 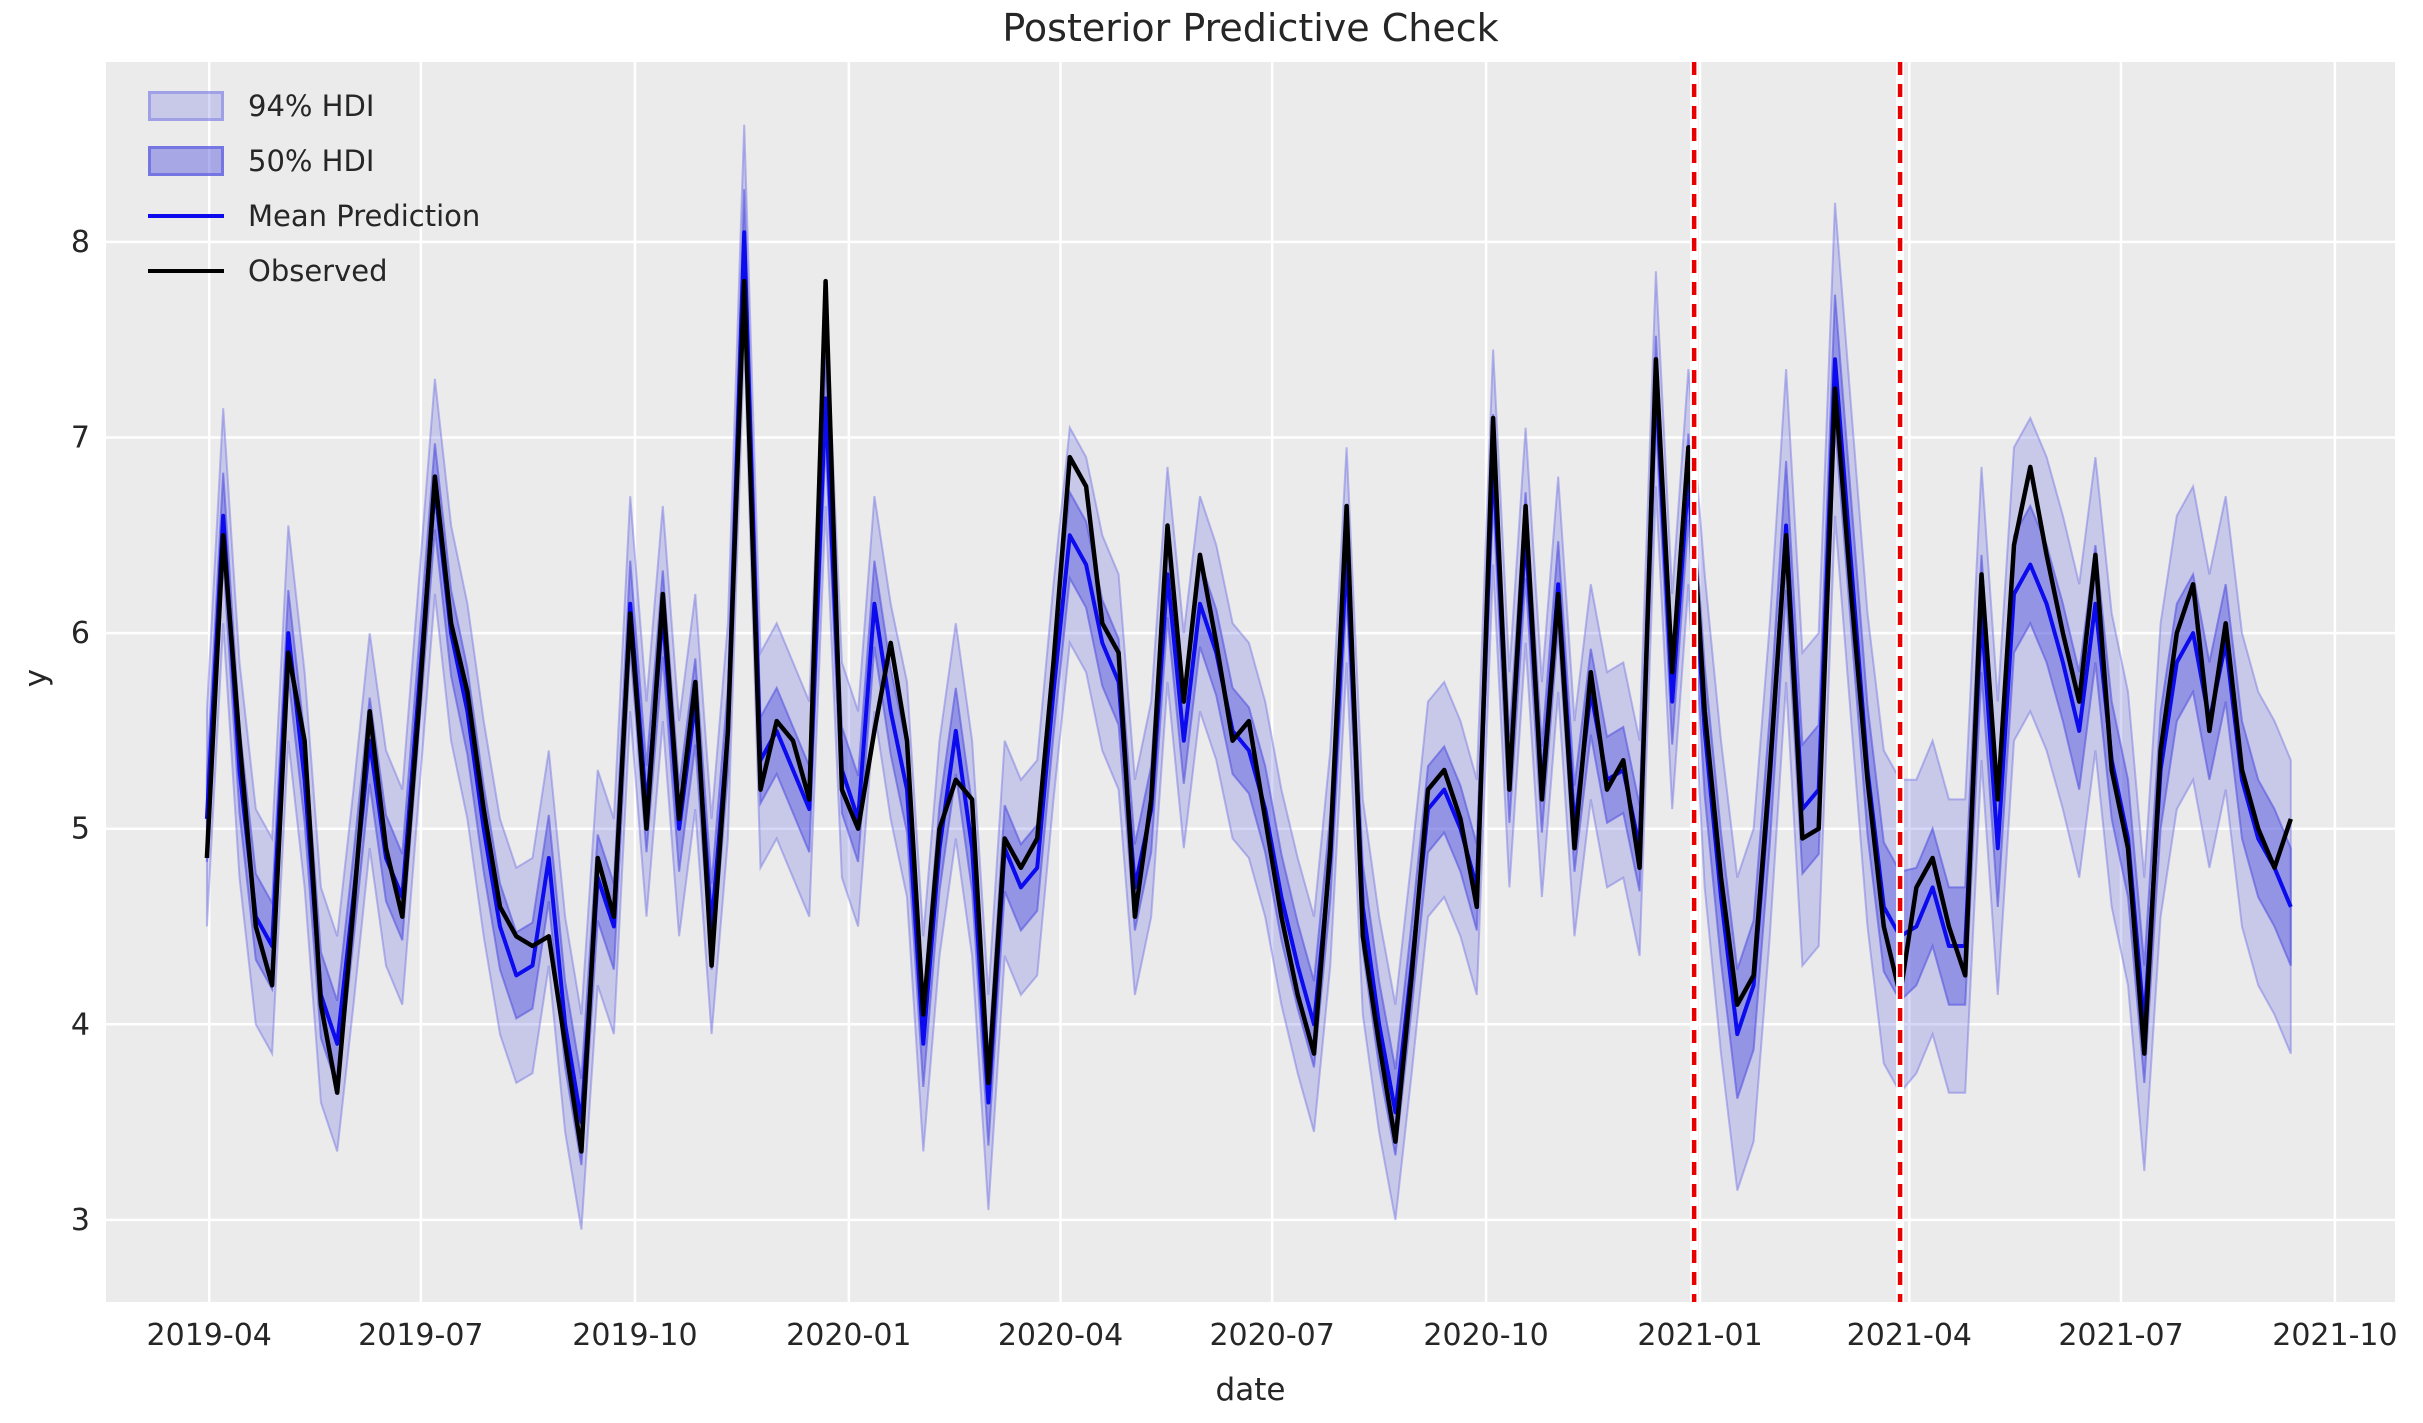 I want to click on legend-observed-line-icon, so click(x=186, y=270).